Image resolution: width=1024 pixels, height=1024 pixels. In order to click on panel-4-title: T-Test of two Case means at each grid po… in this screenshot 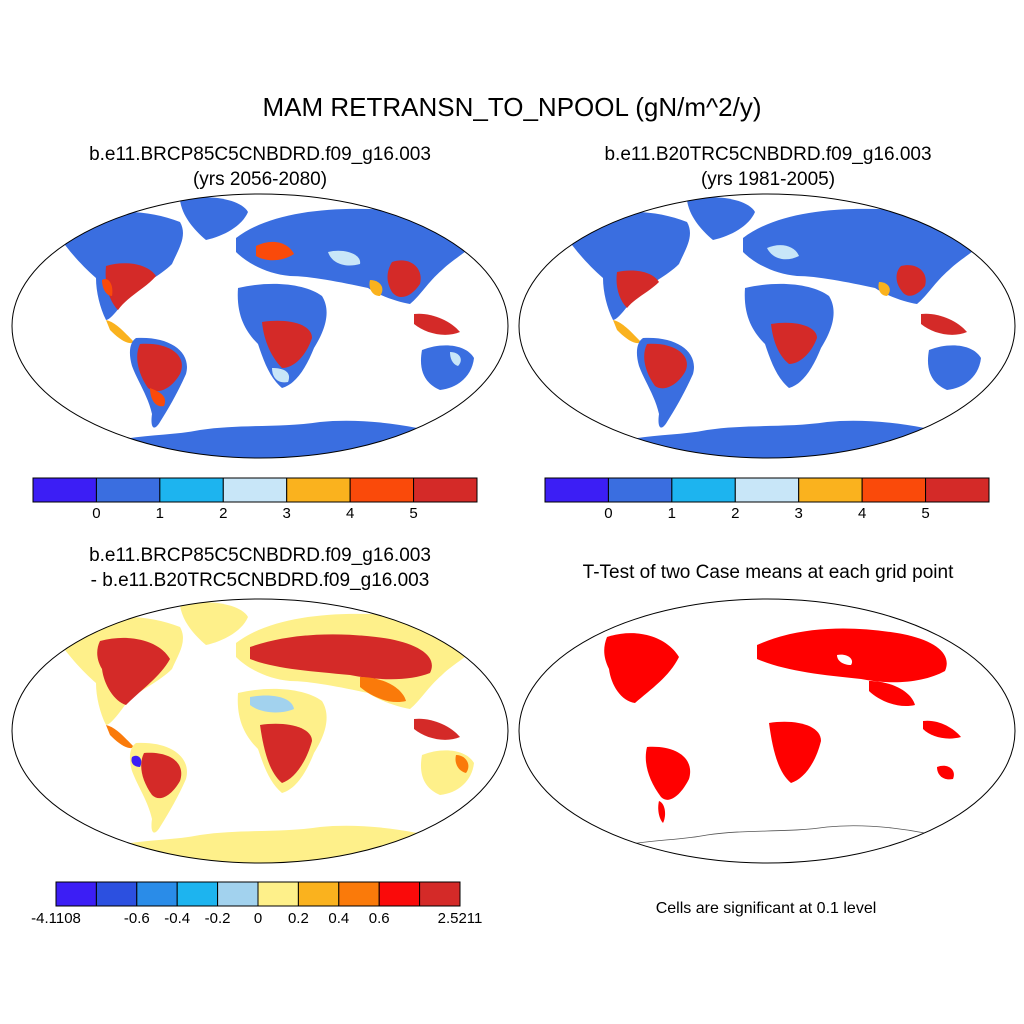, I will do `click(768, 572)`.